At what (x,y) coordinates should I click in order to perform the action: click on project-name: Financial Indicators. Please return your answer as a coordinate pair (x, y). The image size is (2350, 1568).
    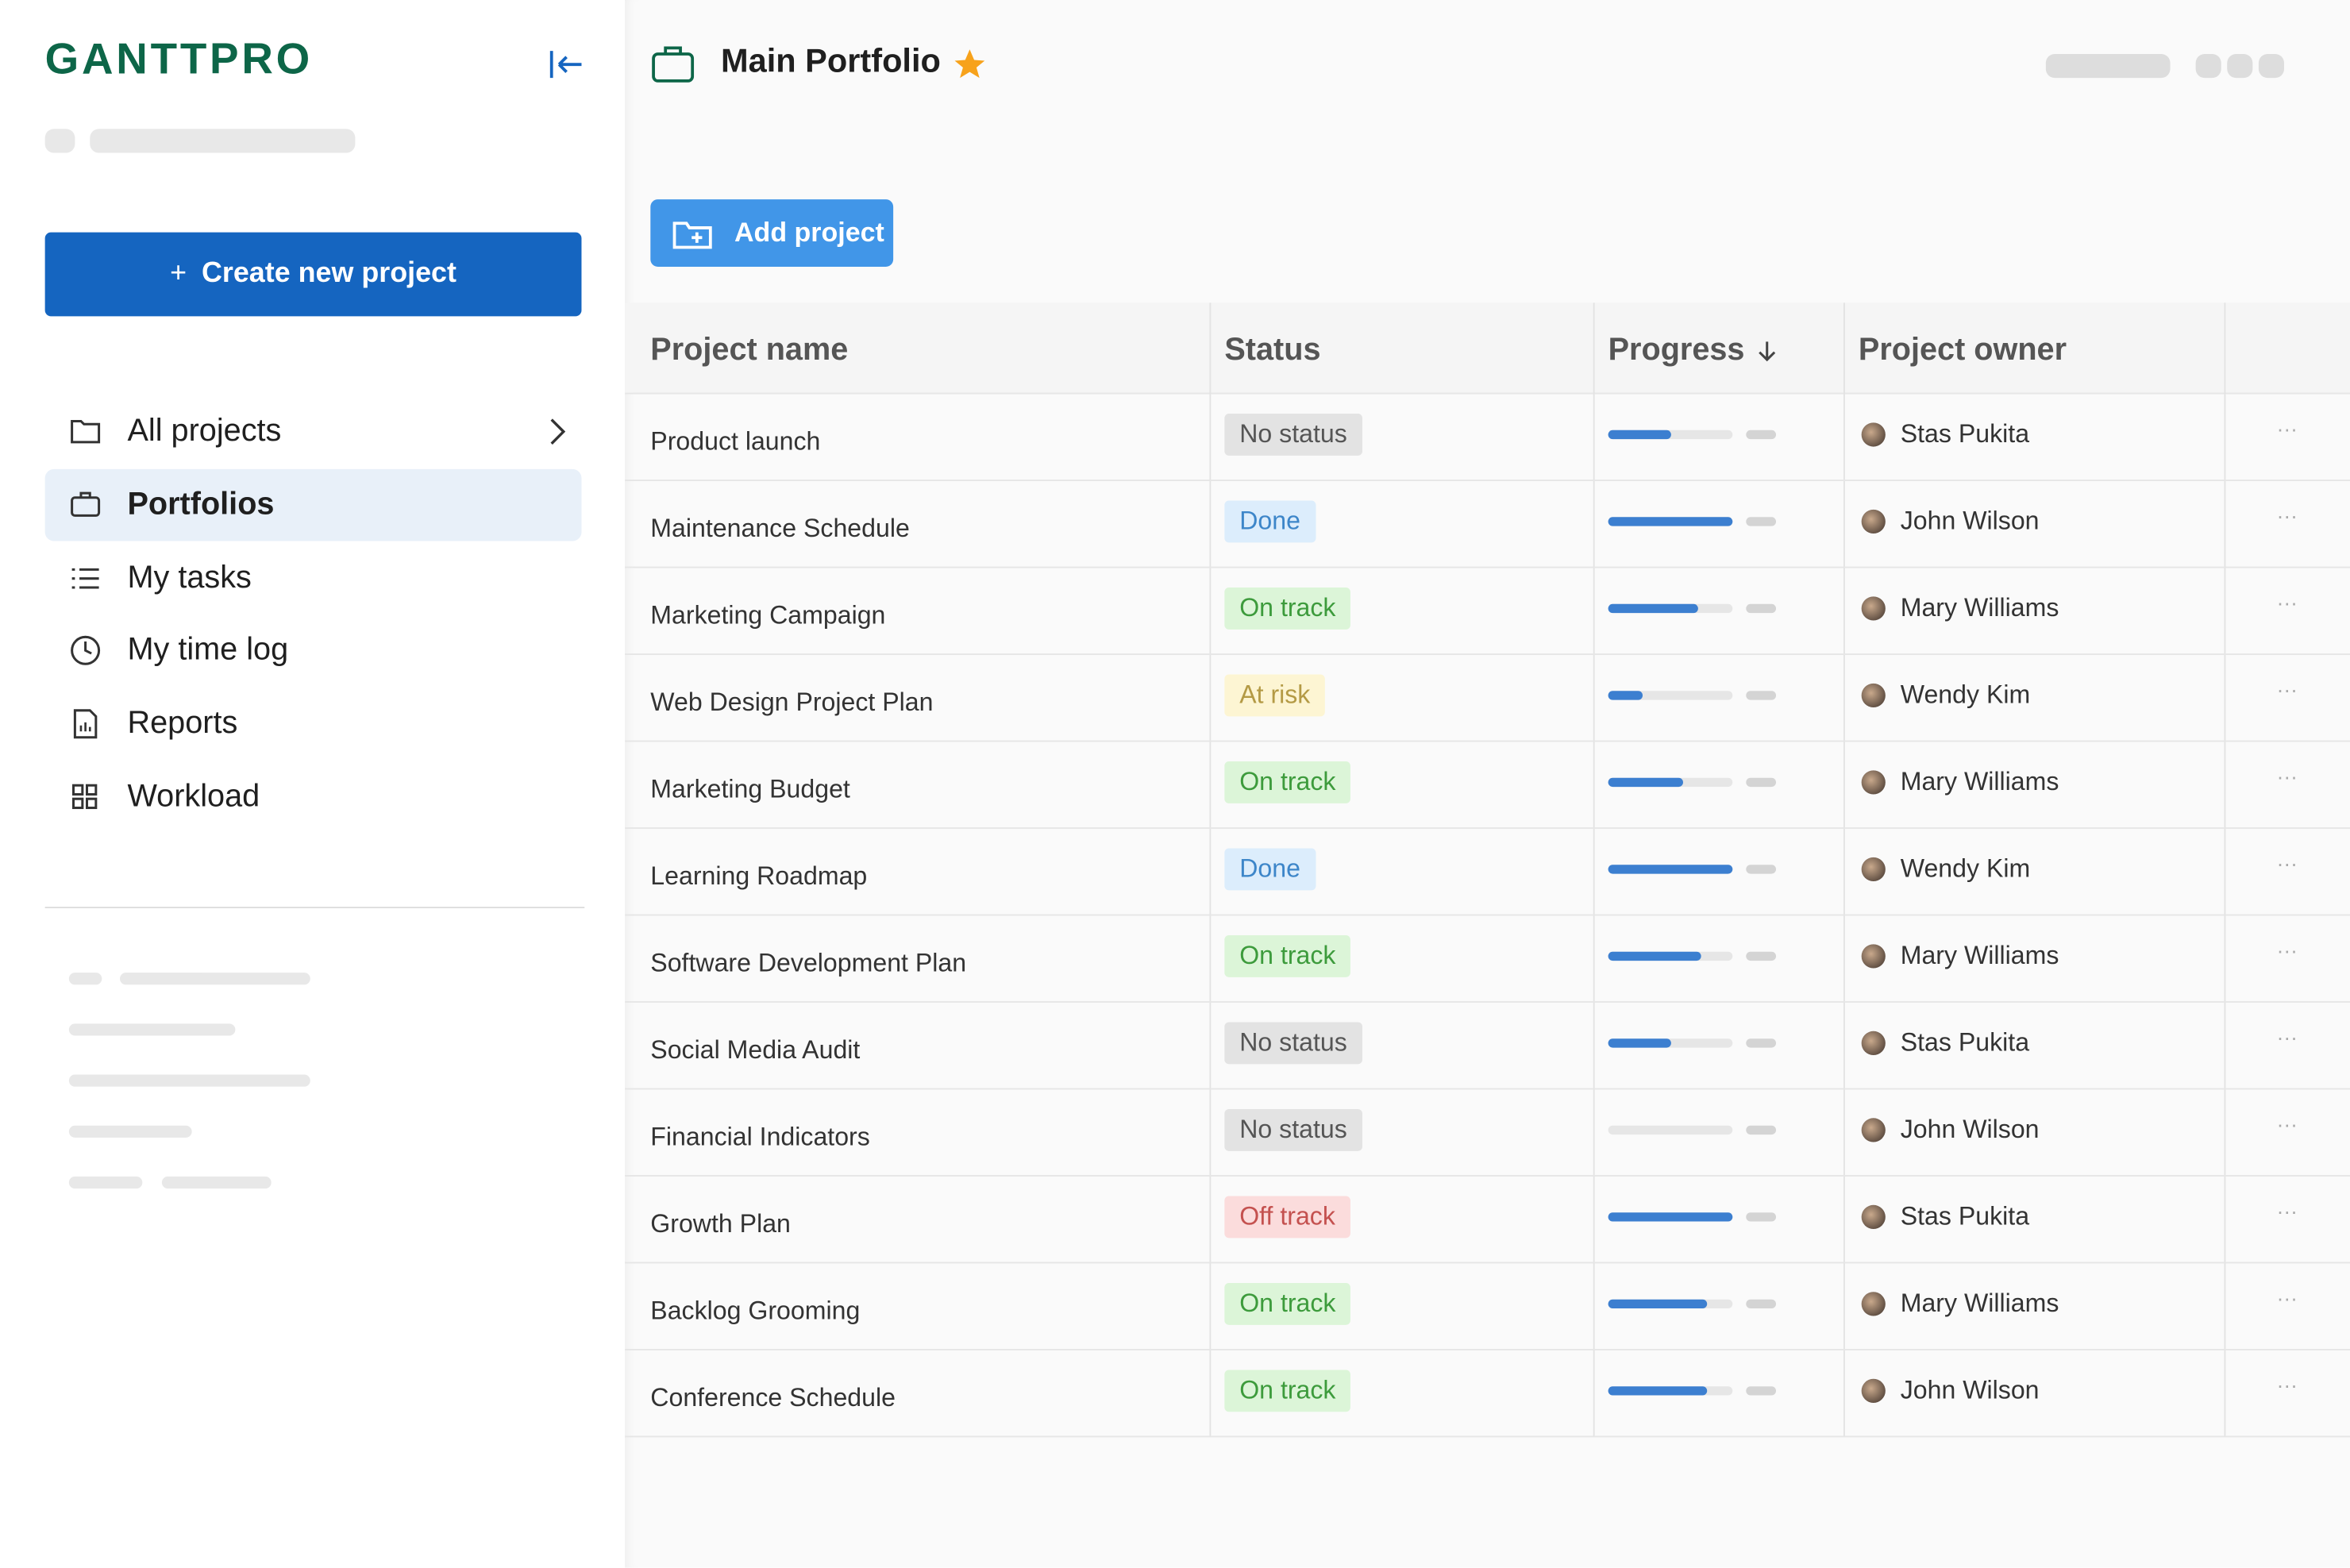
    Looking at the image, I should click on (760, 1136).